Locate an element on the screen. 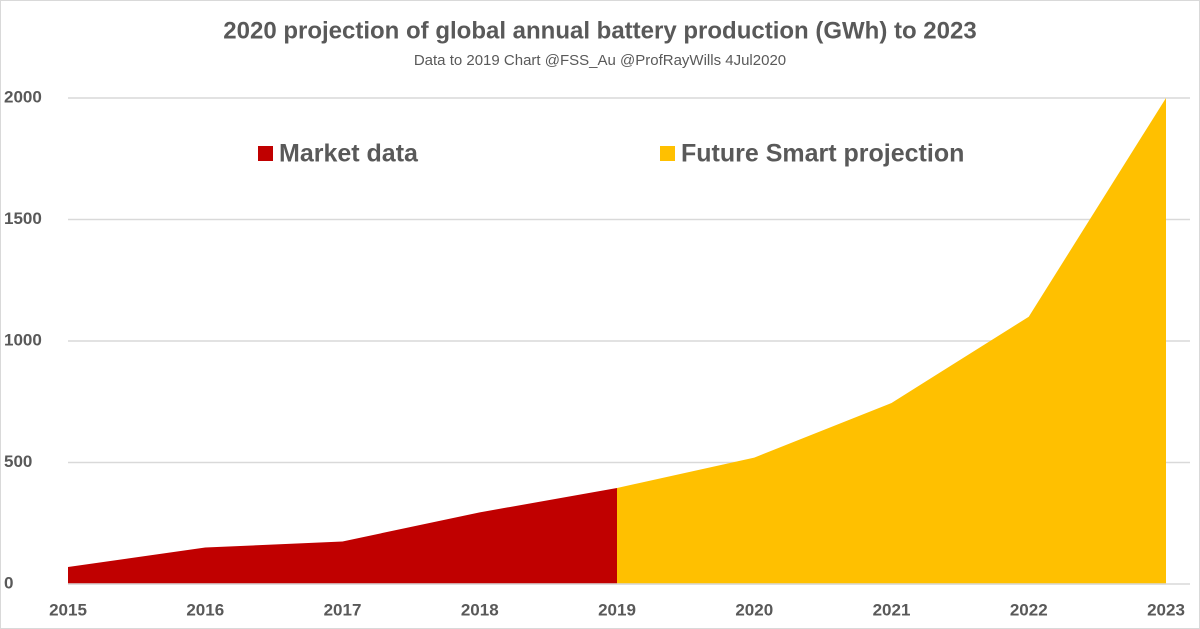  y-tick-label: 0 is located at coordinates (8, 582).